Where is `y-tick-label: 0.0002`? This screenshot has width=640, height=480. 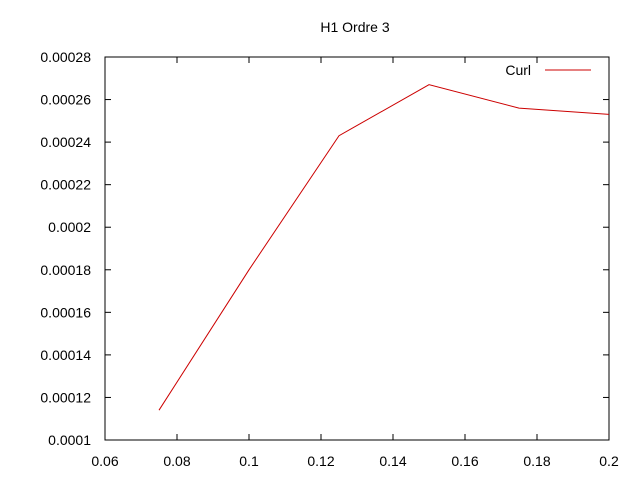 y-tick-label: 0.0002 is located at coordinates (69, 227).